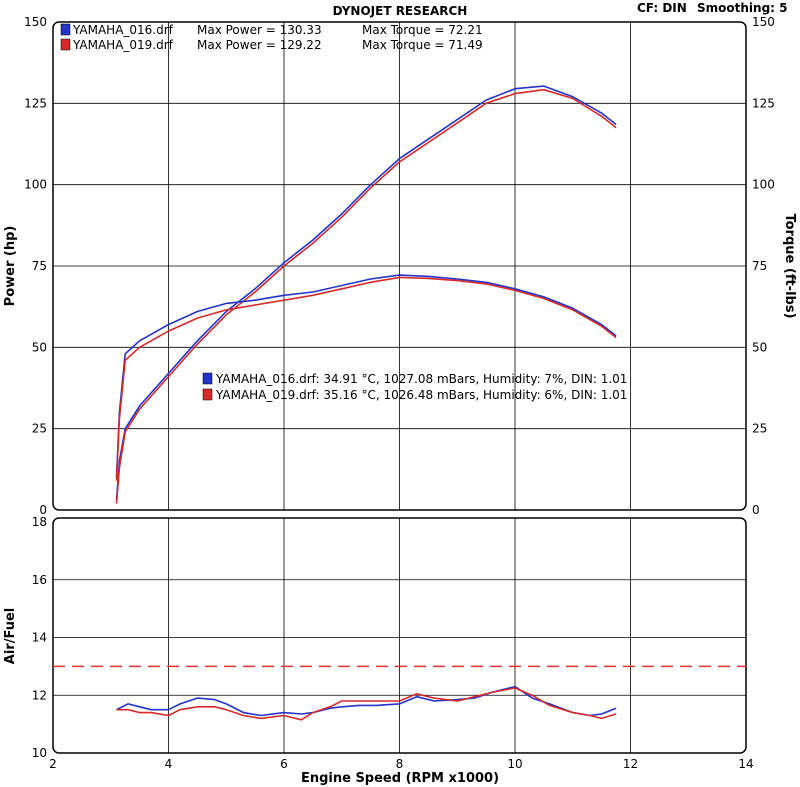  Describe the element at coordinates (39, 347) in the screenshot. I see `power-tick-label: 50` at that location.